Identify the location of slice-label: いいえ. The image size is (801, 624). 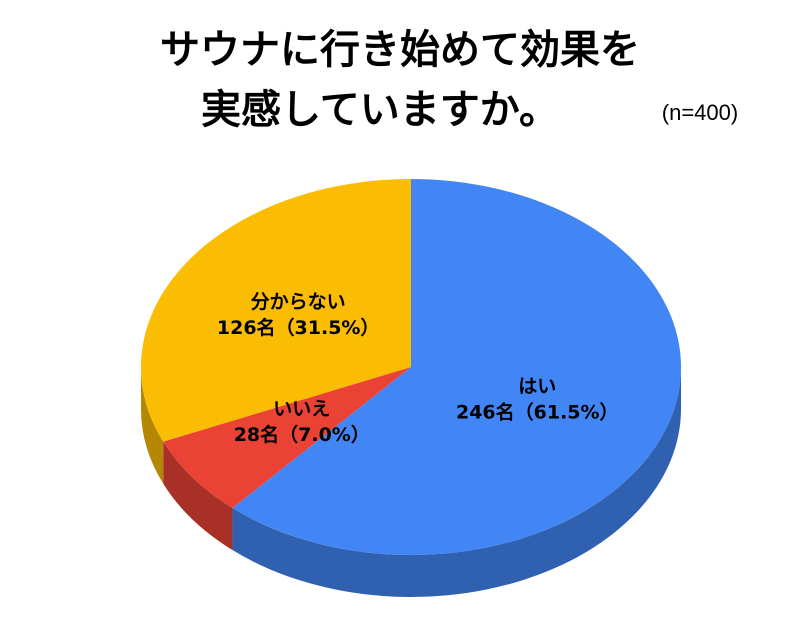
(301, 409).